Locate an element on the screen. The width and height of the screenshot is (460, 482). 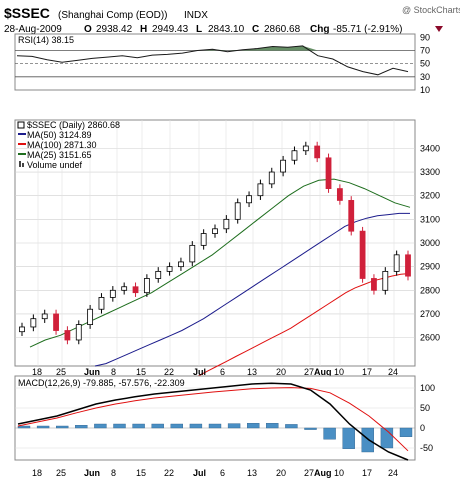
change-label: Chg is located at coordinates (319, 29).